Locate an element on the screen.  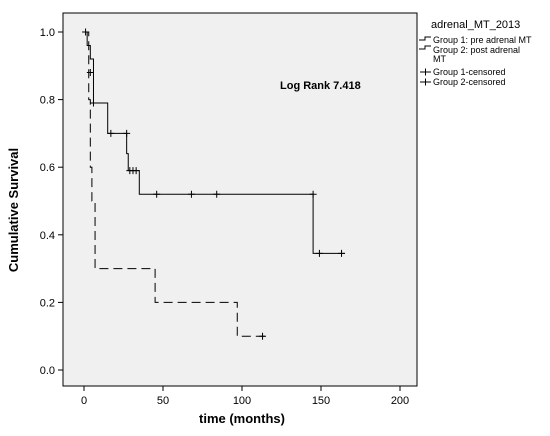
x-tick-label: 150 is located at coordinates (321, 401).